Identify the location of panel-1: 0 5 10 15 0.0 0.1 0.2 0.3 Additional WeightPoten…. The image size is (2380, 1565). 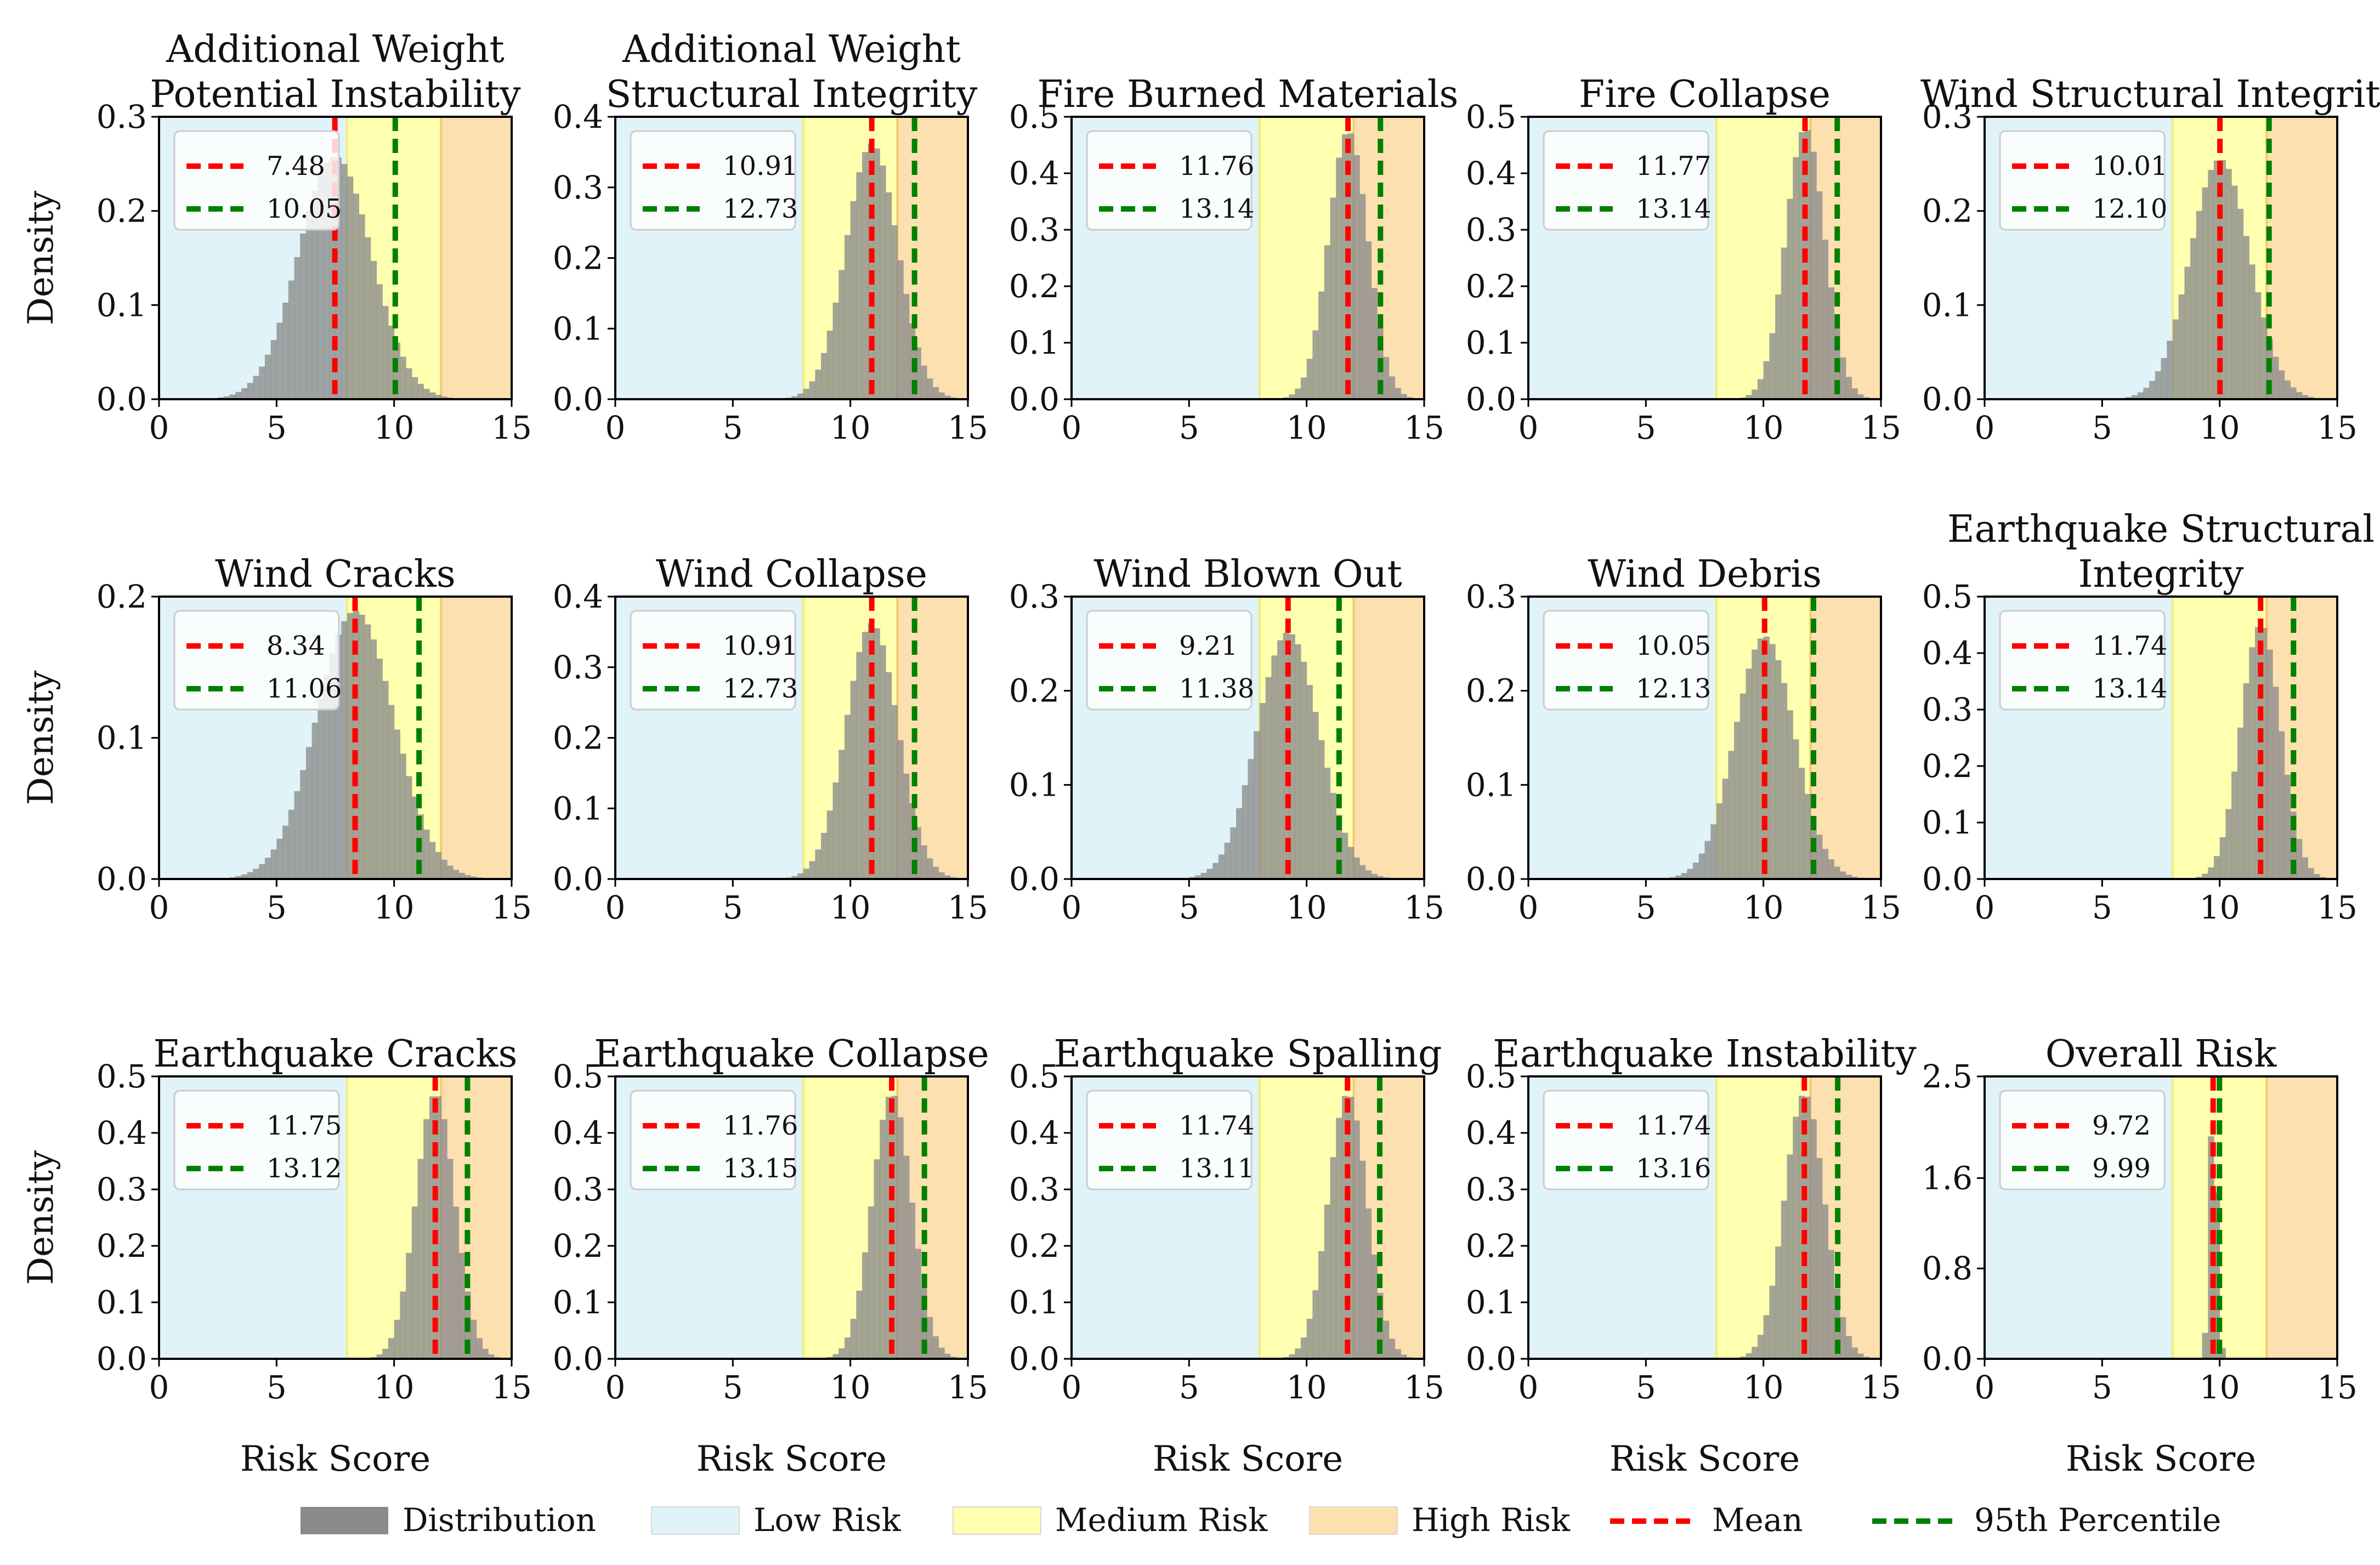
(276, 237).